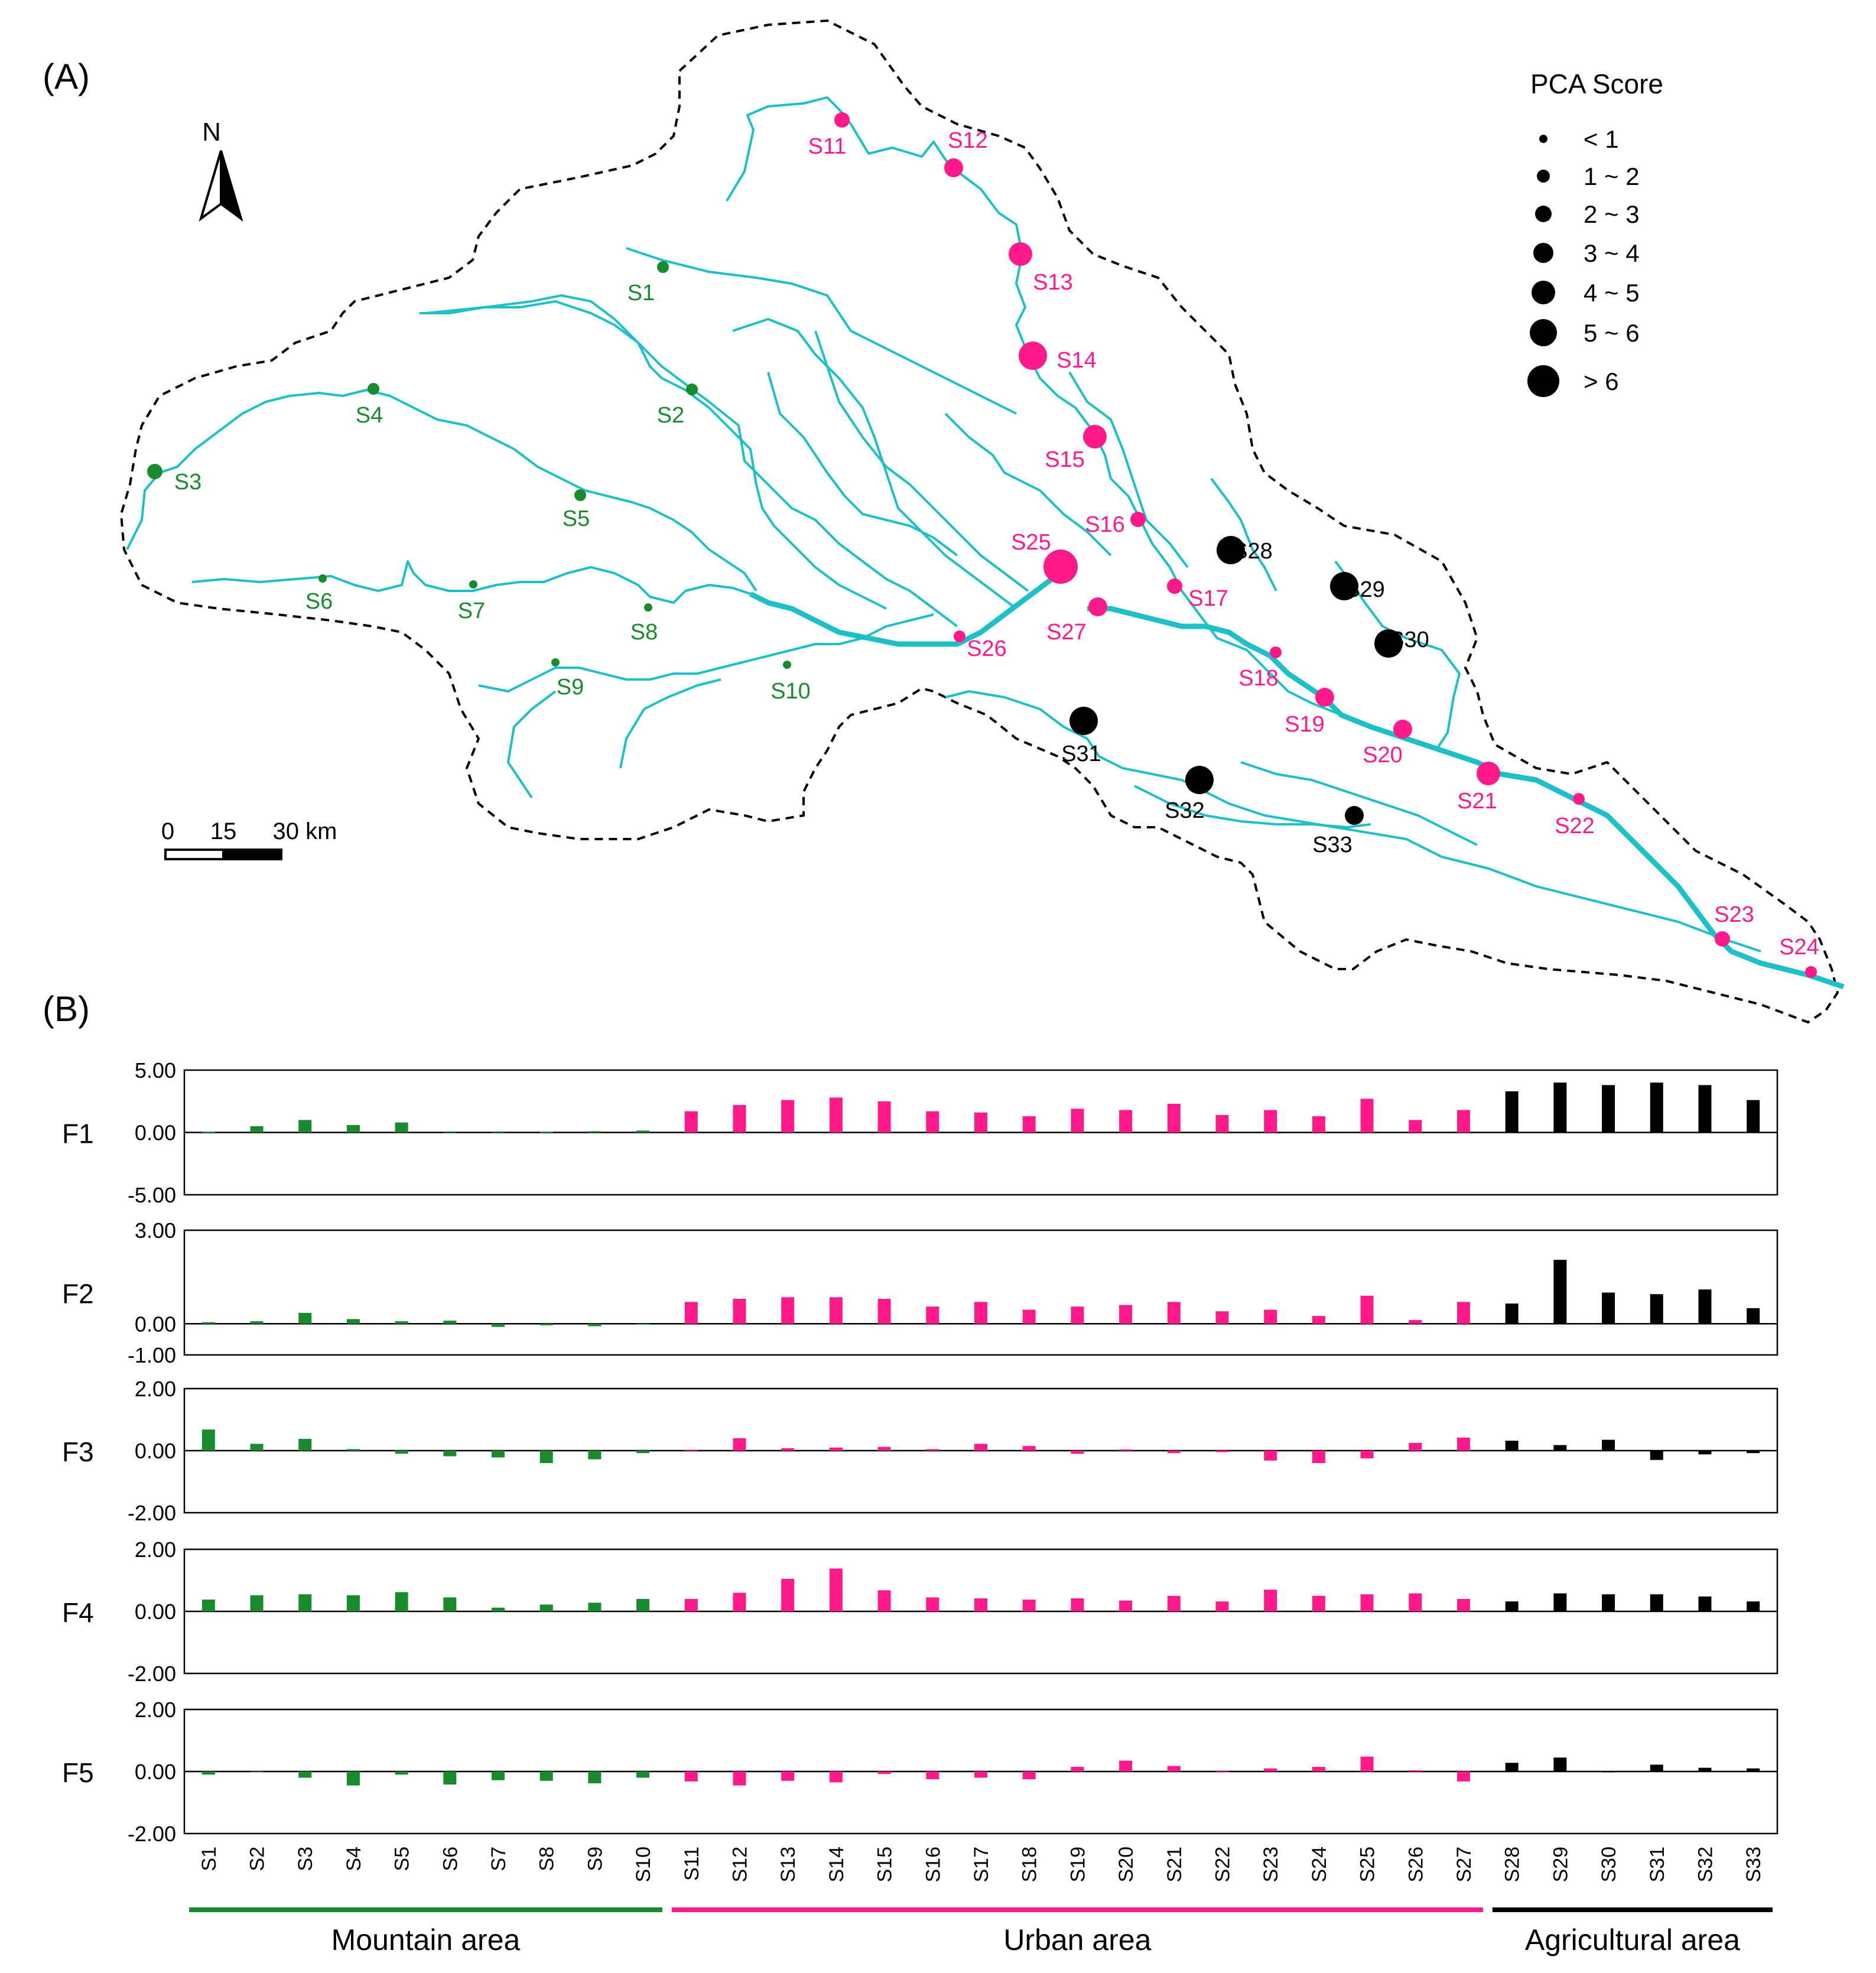 This screenshot has width=1876, height=1973. I want to click on x-tick-label: S31, so click(1657, 1865).